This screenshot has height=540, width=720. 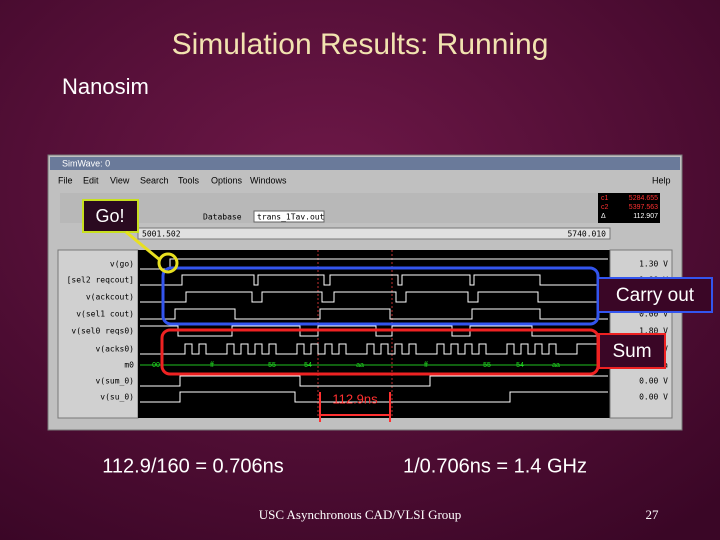 I want to click on cursor-label: Δ, so click(x=603, y=216).